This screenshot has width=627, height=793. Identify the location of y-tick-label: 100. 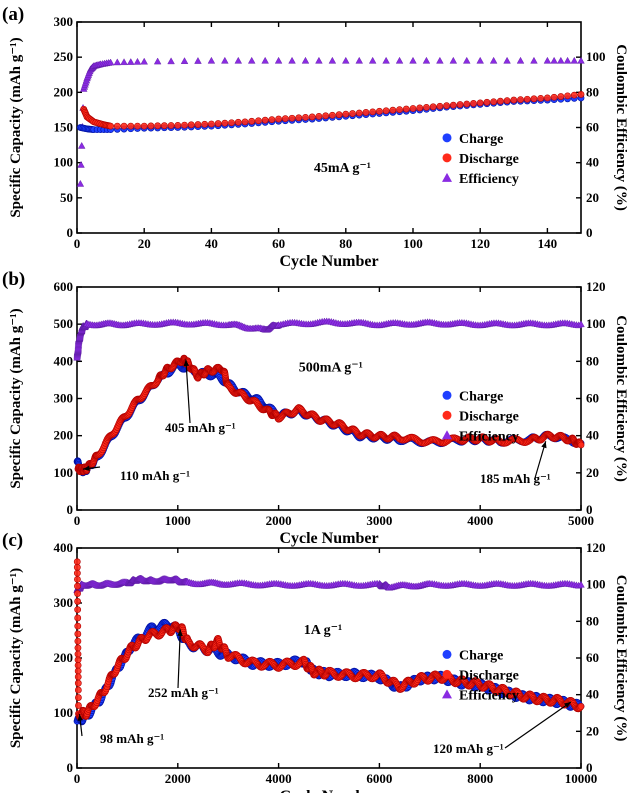
(64, 162).